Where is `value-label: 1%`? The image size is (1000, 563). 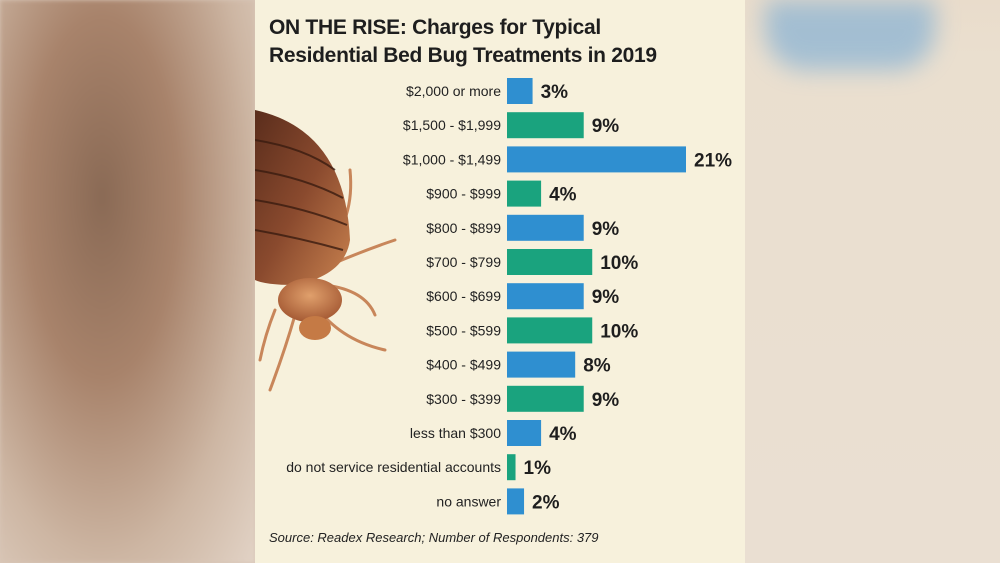 value-label: 1% is located at coordinates (538, 468).